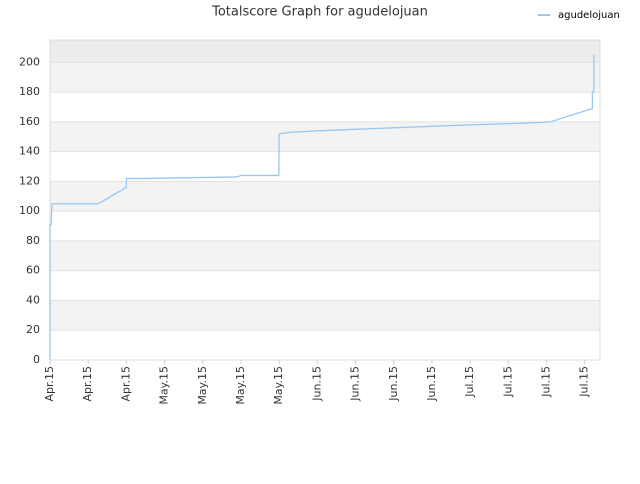  I want to click on y-tick-label: 0, so click(36, 359).